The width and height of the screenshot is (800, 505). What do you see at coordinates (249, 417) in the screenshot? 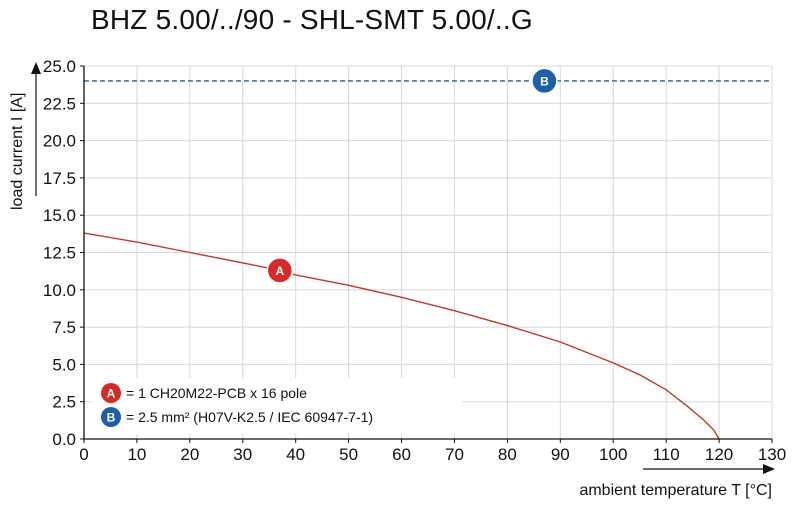
I see `legend-item-text: = 2.5 mm² (H07V-K2.5 / IEC 60947-7-1)` at bounding box center [249, 417].